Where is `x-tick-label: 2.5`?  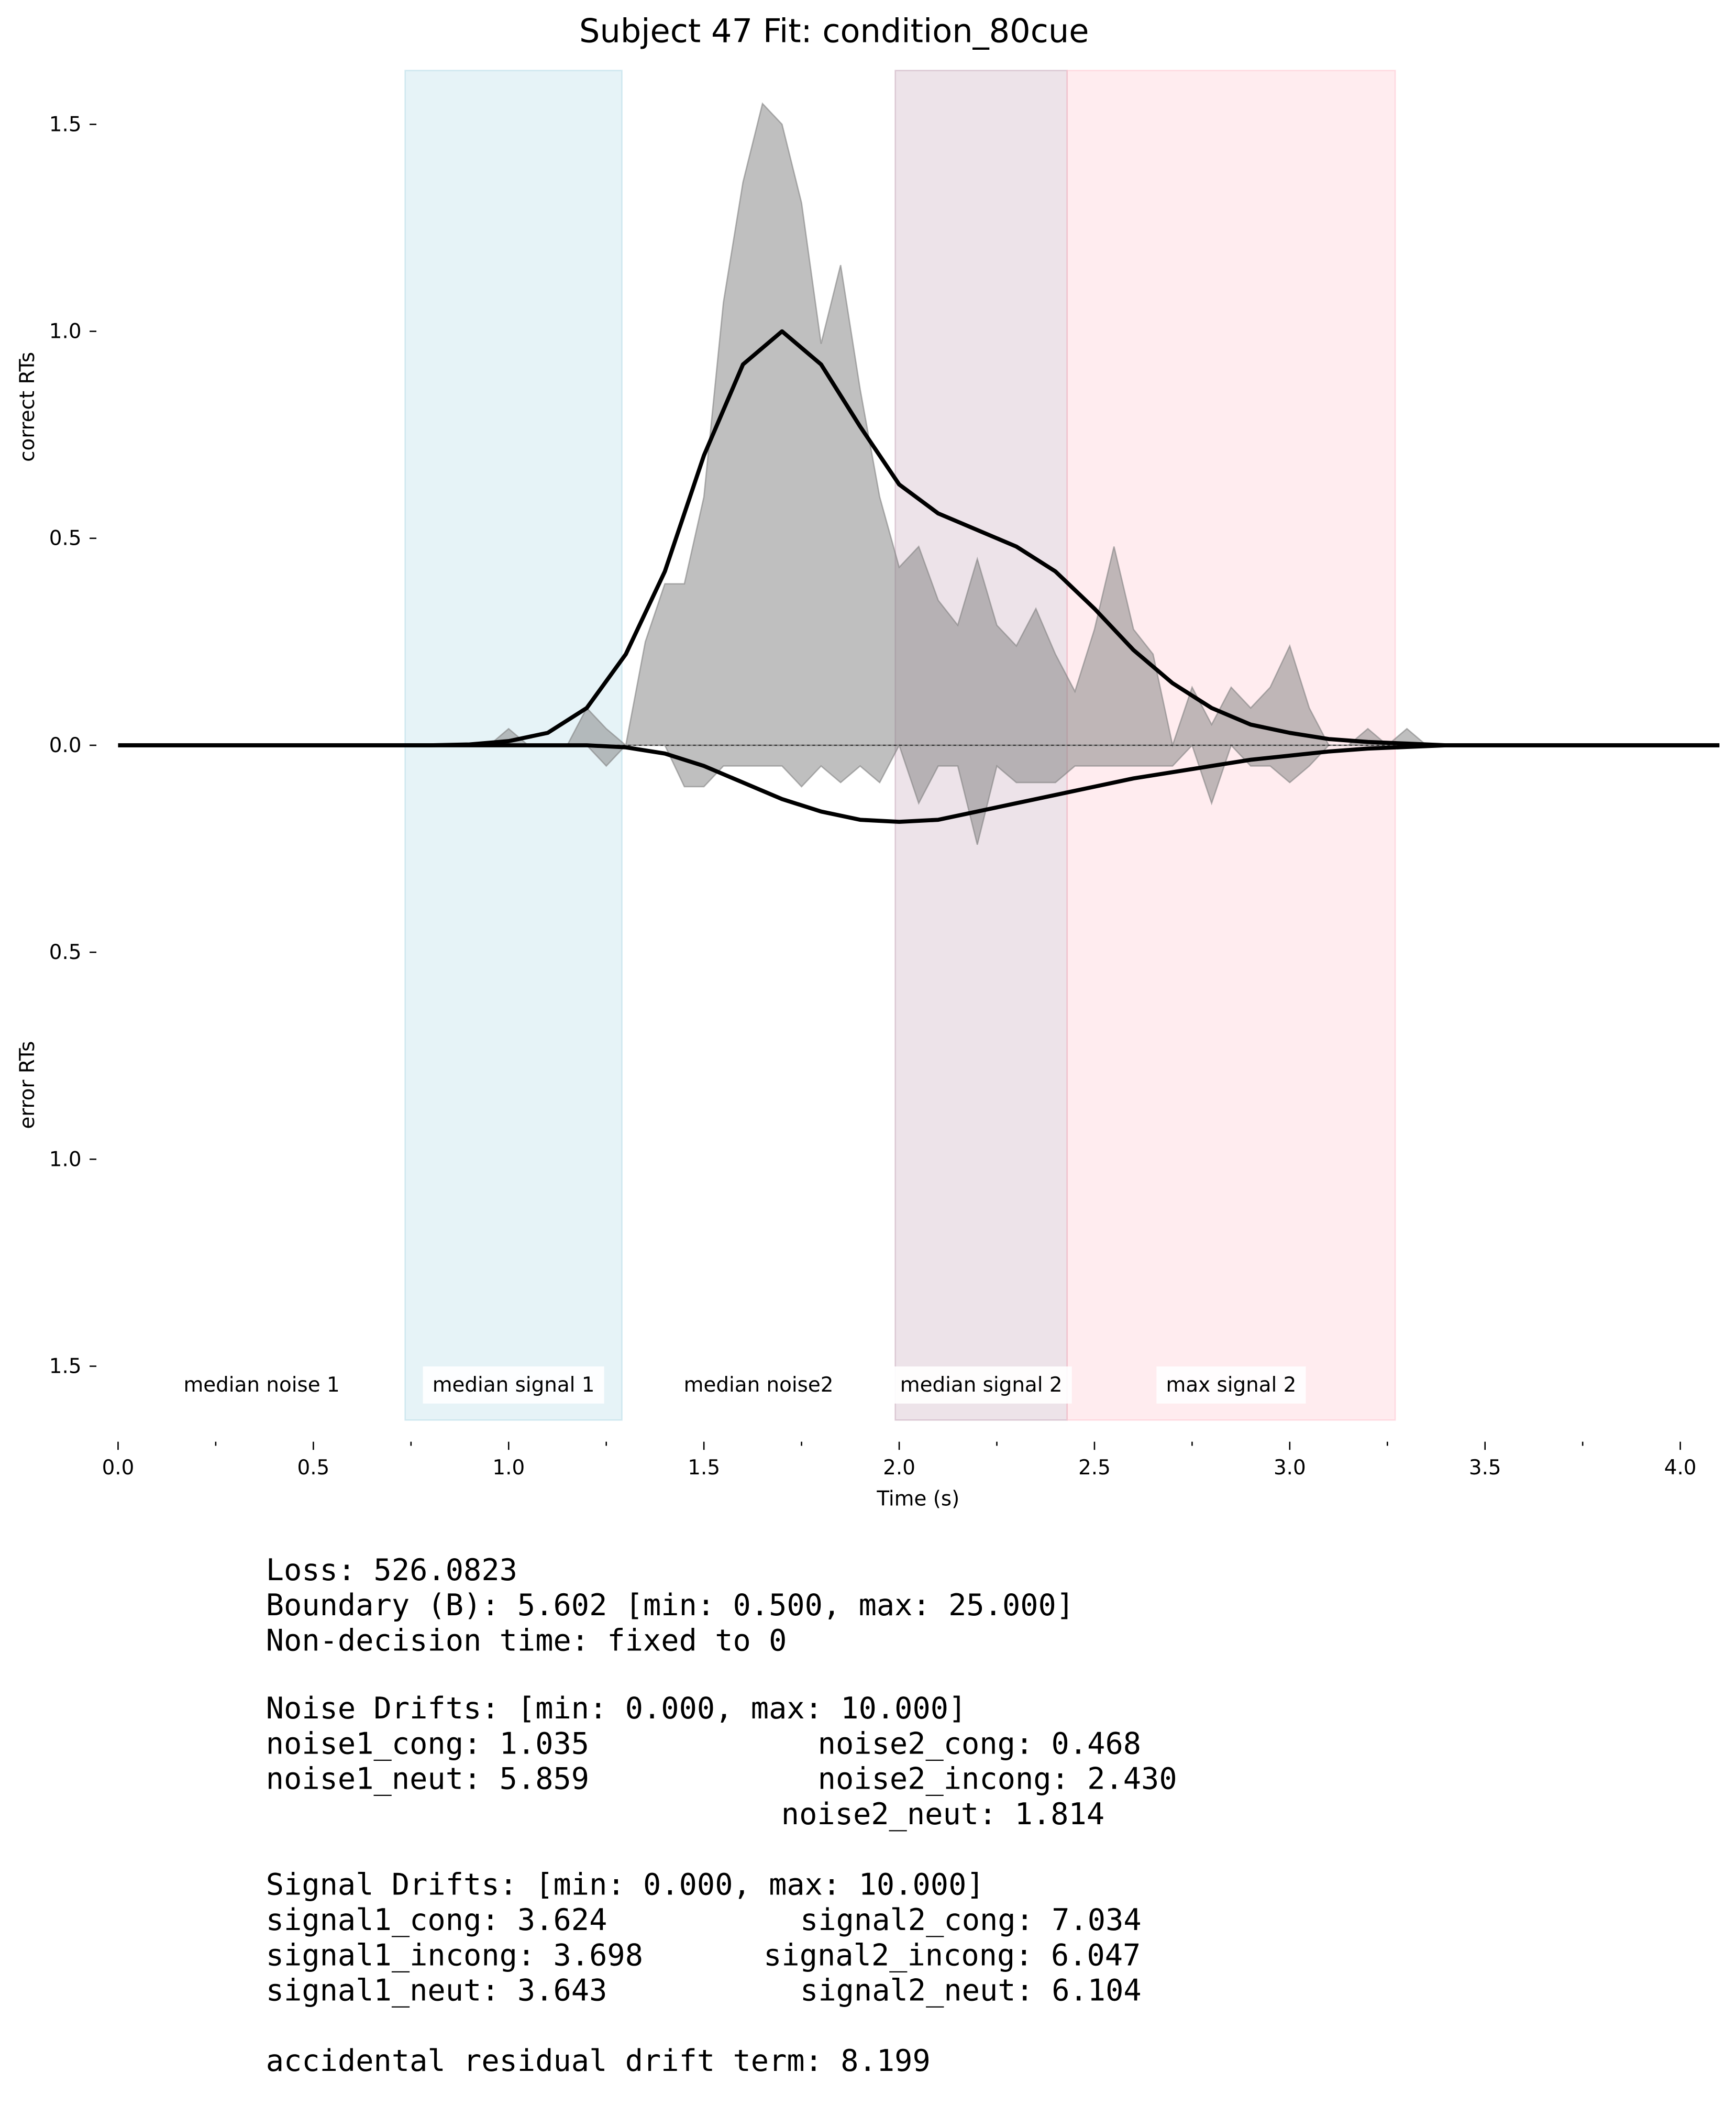
x-tick-label: 2.5 is located at coordinates (1094, 1468).